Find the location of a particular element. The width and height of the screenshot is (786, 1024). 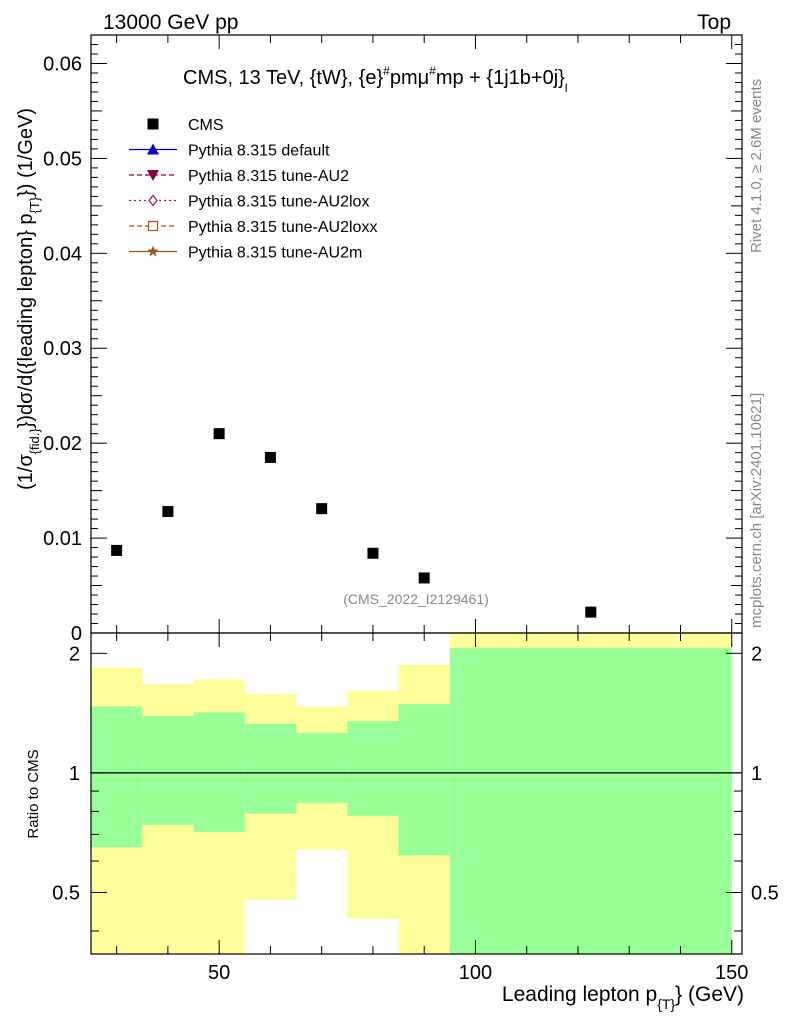

legend-marker-triangle-up is located at coordinates (153, 149).